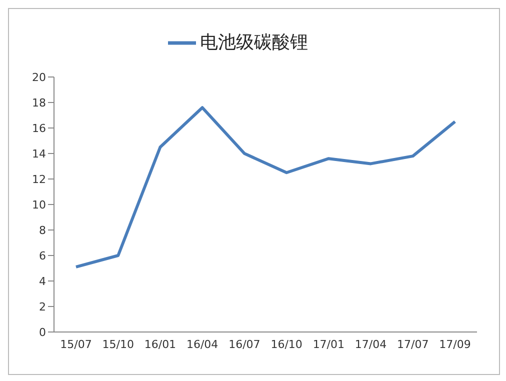  Describe the element at coordinates (328, 344) in the screenshot. I see `x-tick-label: 17/01` at that location.